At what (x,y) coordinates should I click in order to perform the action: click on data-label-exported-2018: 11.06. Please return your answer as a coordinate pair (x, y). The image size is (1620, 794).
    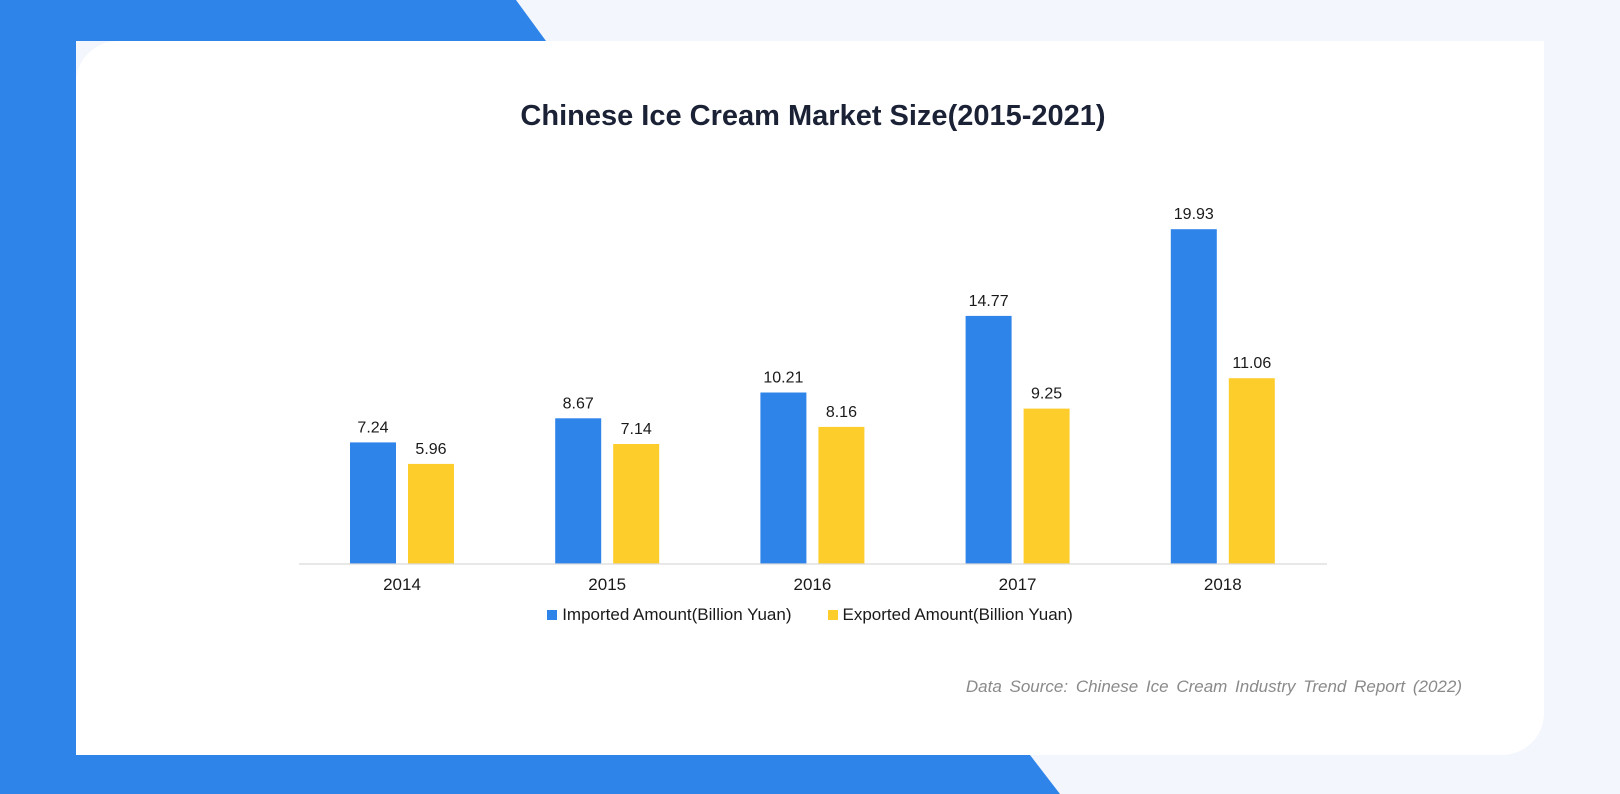
    Looking at the image, I should click on (1251, 363).